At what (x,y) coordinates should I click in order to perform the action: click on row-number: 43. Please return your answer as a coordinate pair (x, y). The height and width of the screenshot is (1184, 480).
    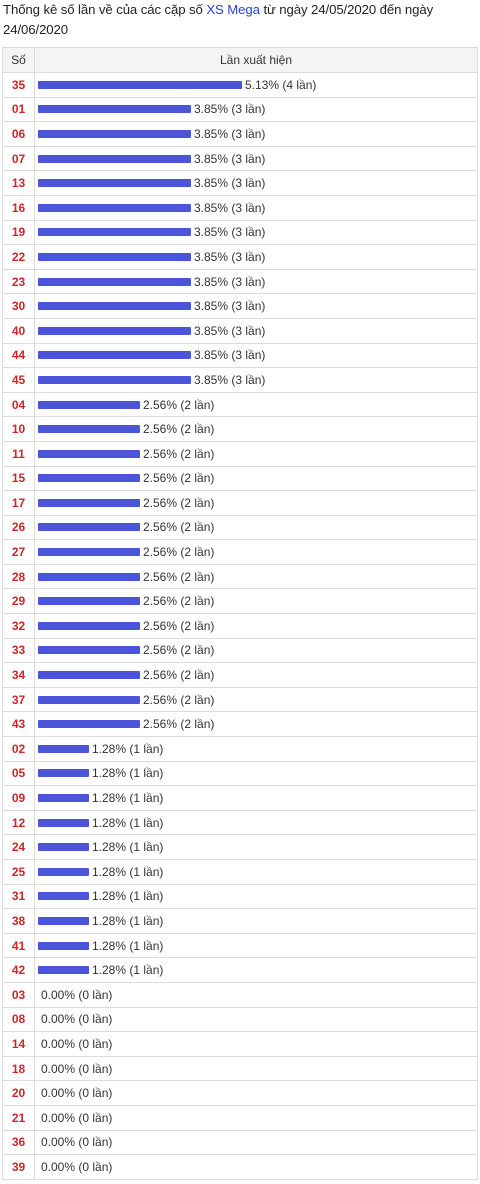
    Looking at the image, I should click on (18, 724).